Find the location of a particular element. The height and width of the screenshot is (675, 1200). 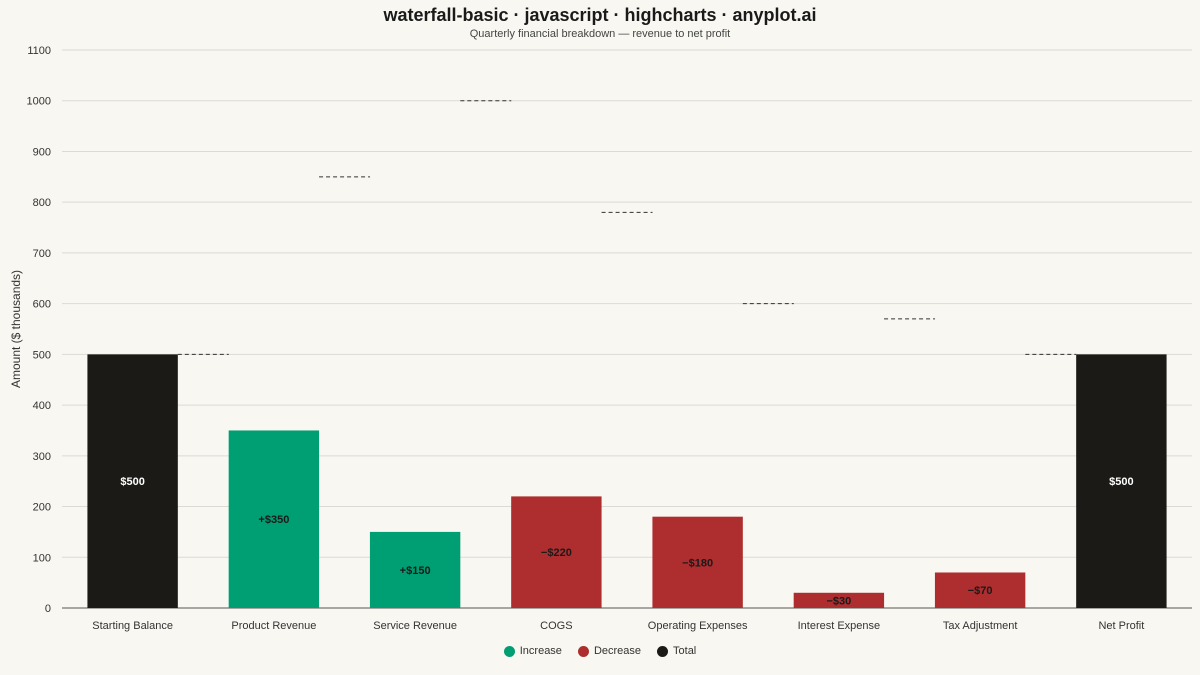

legend-item-increase: Increase is located at coordinates (532, 651).